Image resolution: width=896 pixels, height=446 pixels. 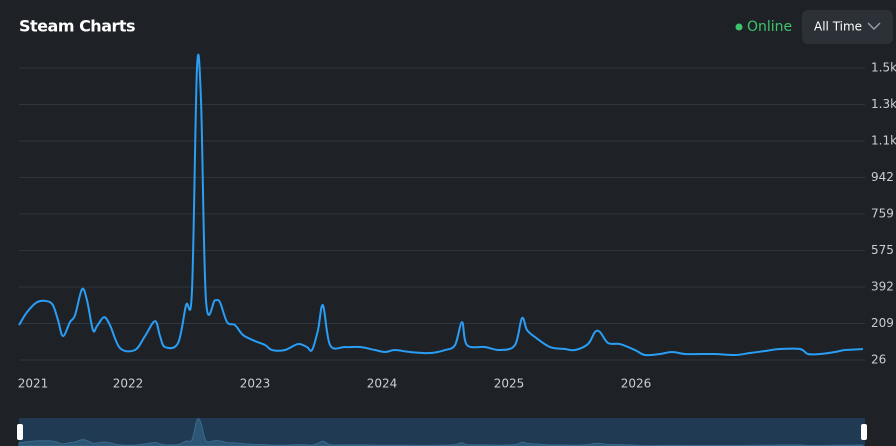 I want to click on navigator-area, so click(x=441, y=432).